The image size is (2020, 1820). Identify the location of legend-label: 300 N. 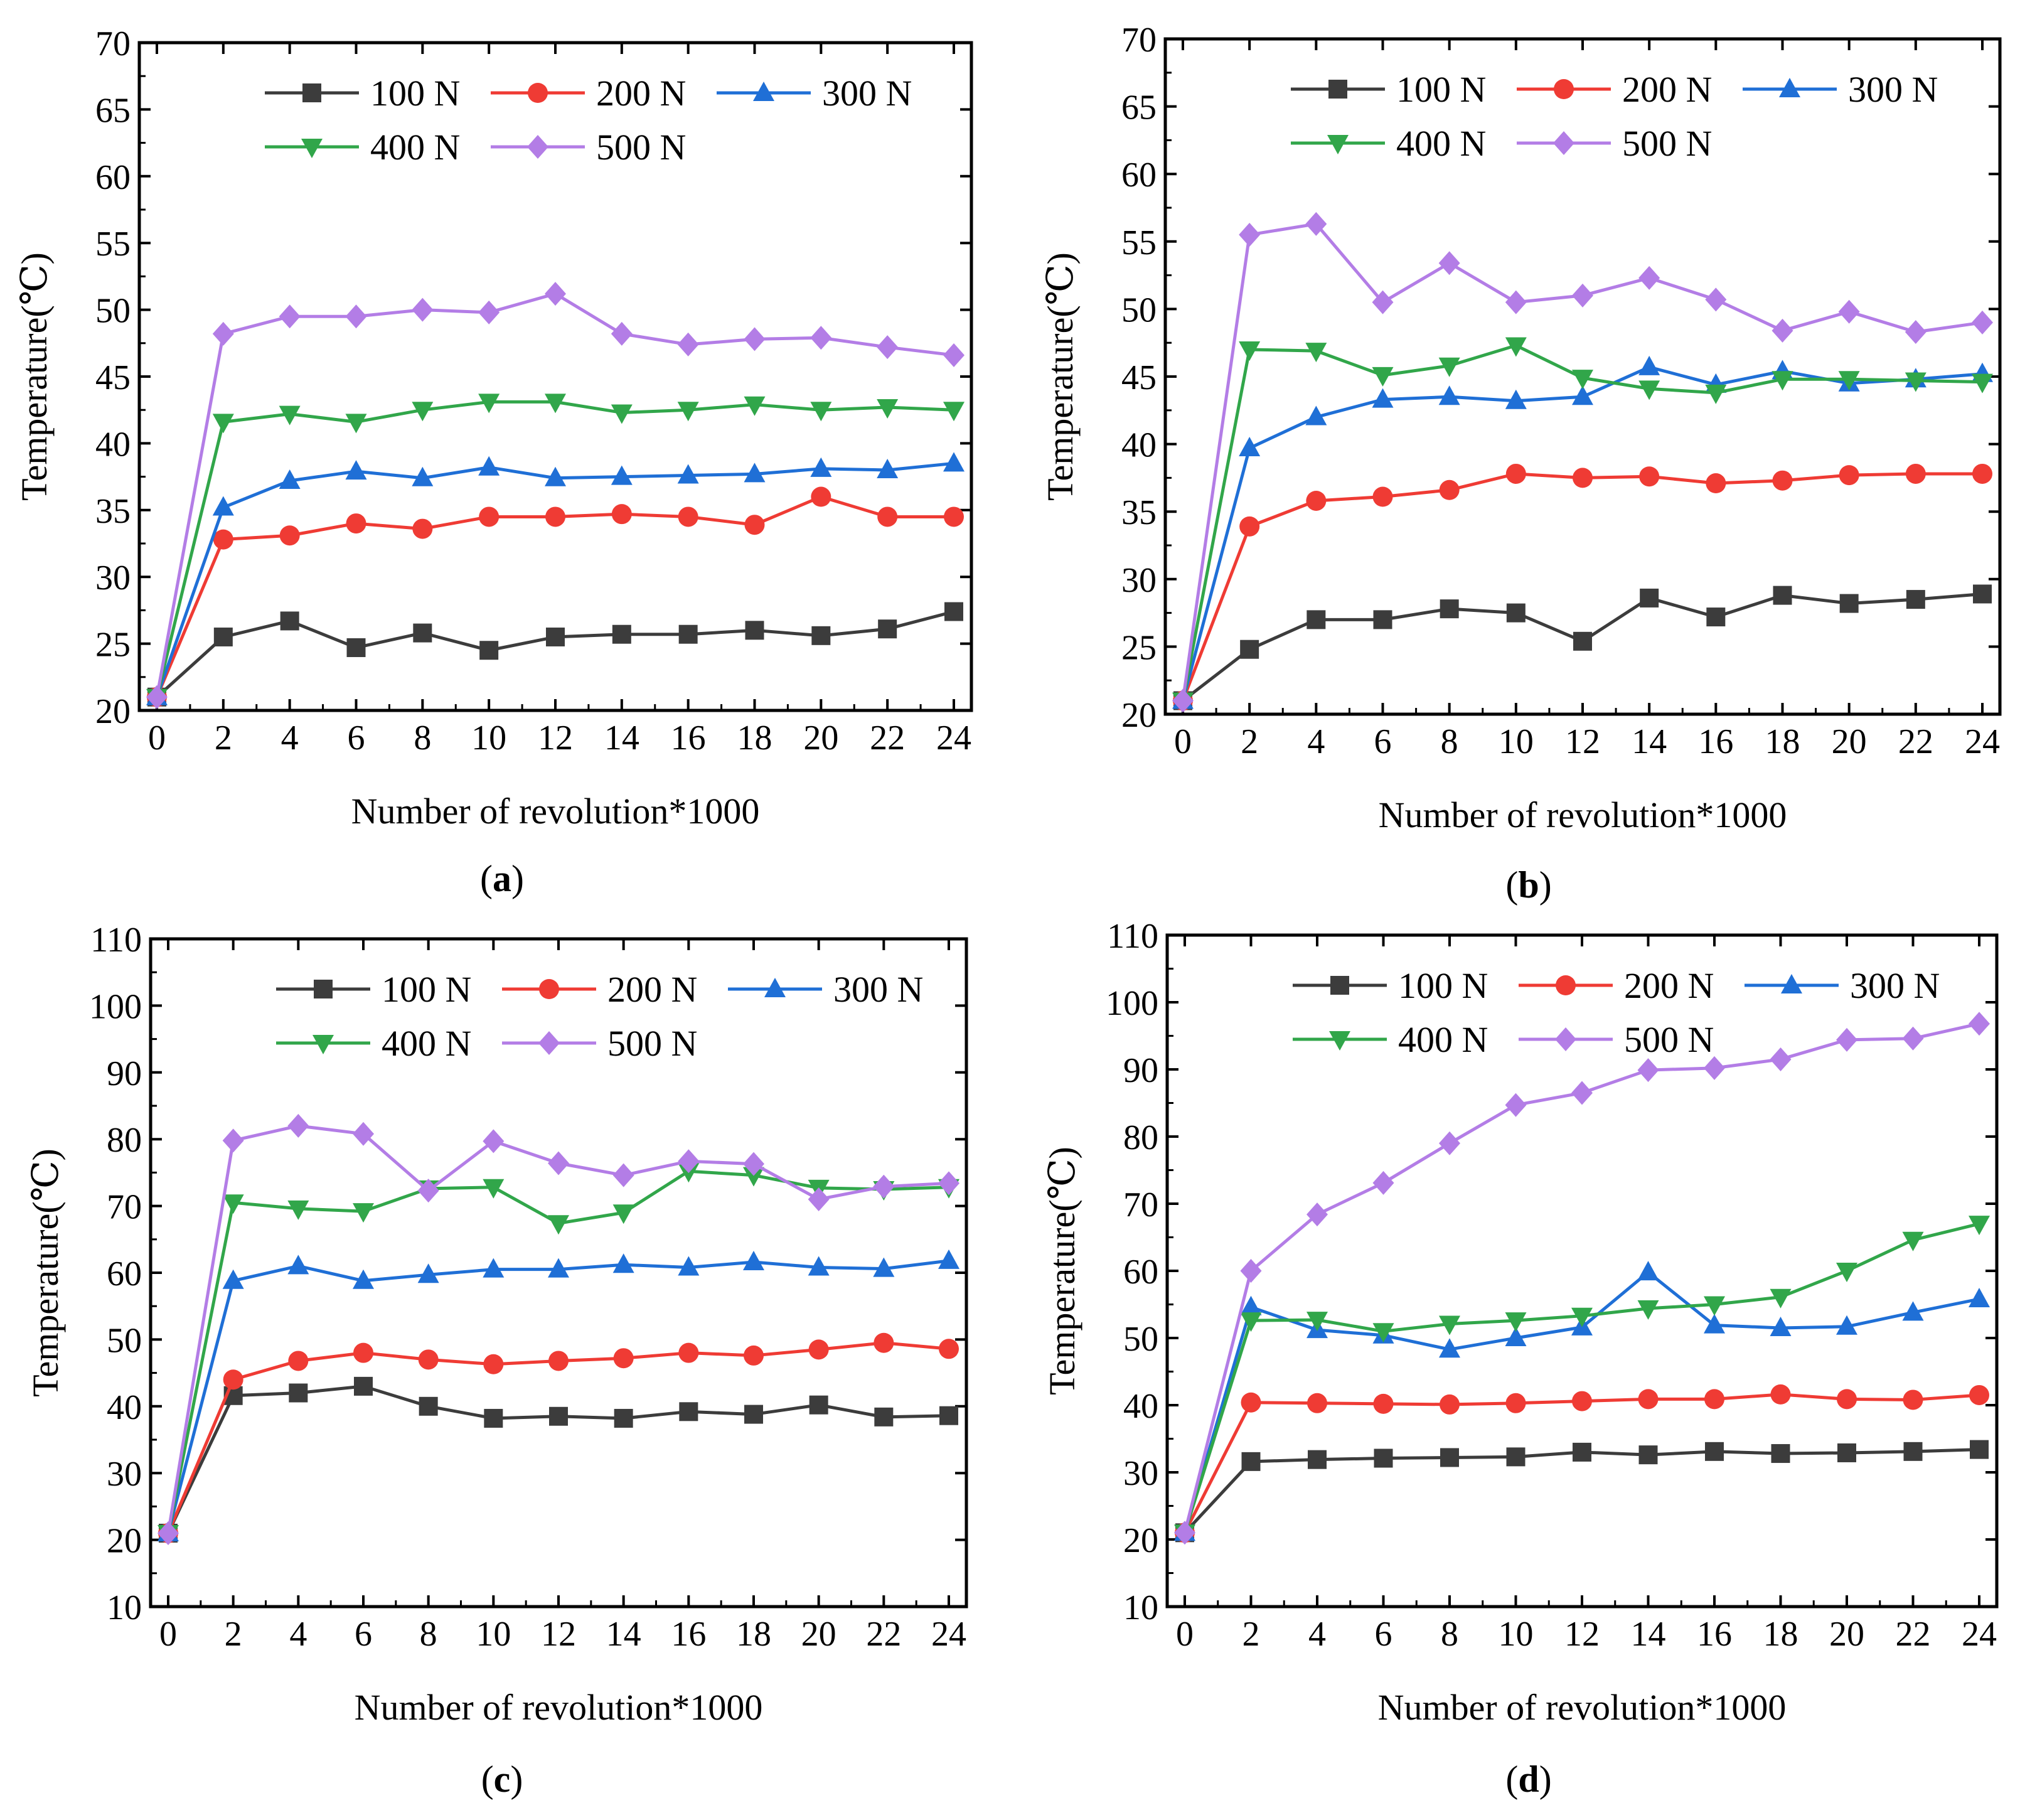
(1893, 89).